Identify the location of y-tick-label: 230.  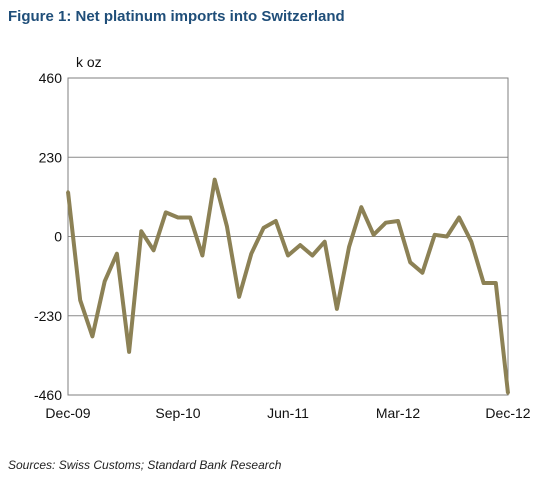
(51, 157).